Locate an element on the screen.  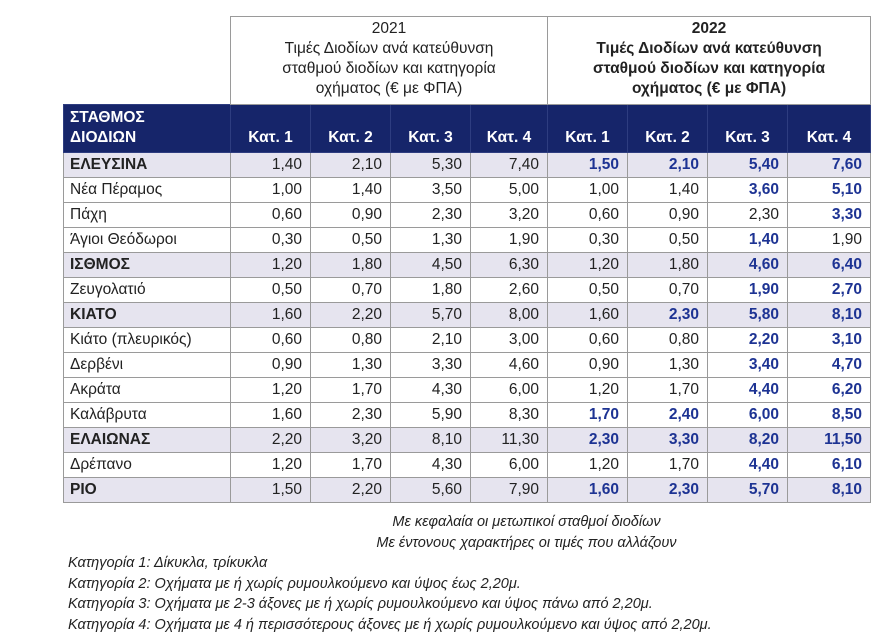
price-2021-cat3: 8,10 is located at coordinates (430, 440).